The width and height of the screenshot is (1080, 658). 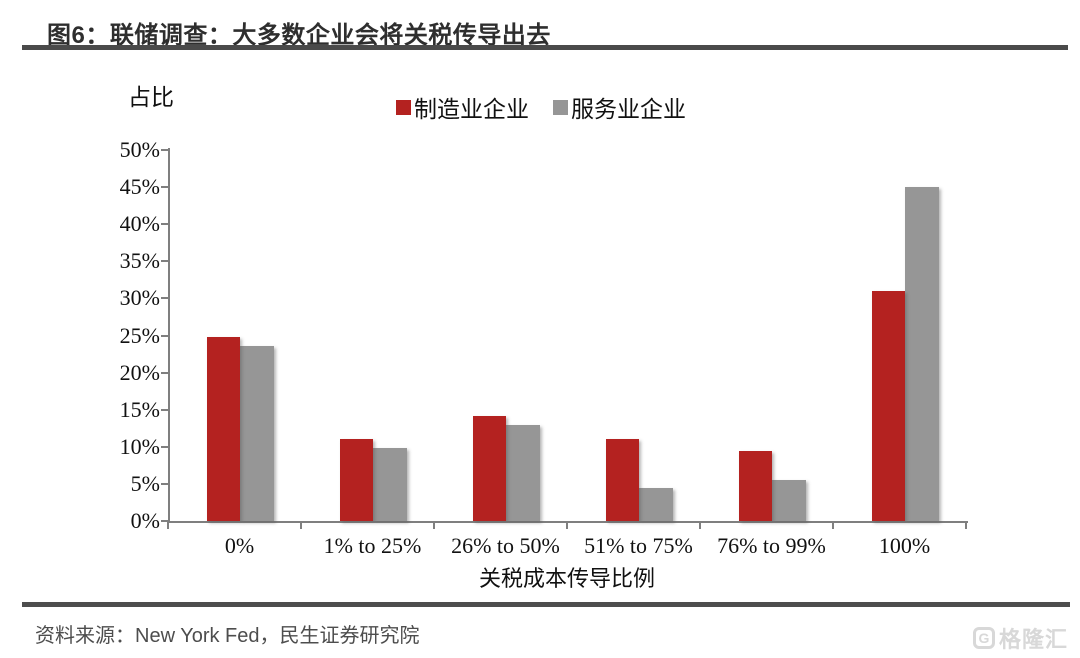 I want to click on source-note: 资料来源：New York Fed，民生证券研究院, so click(x=227, y=636).